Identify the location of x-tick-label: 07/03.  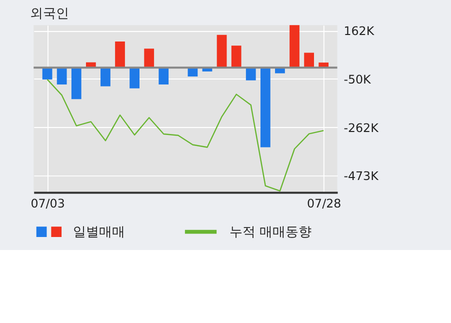
(47, 203).